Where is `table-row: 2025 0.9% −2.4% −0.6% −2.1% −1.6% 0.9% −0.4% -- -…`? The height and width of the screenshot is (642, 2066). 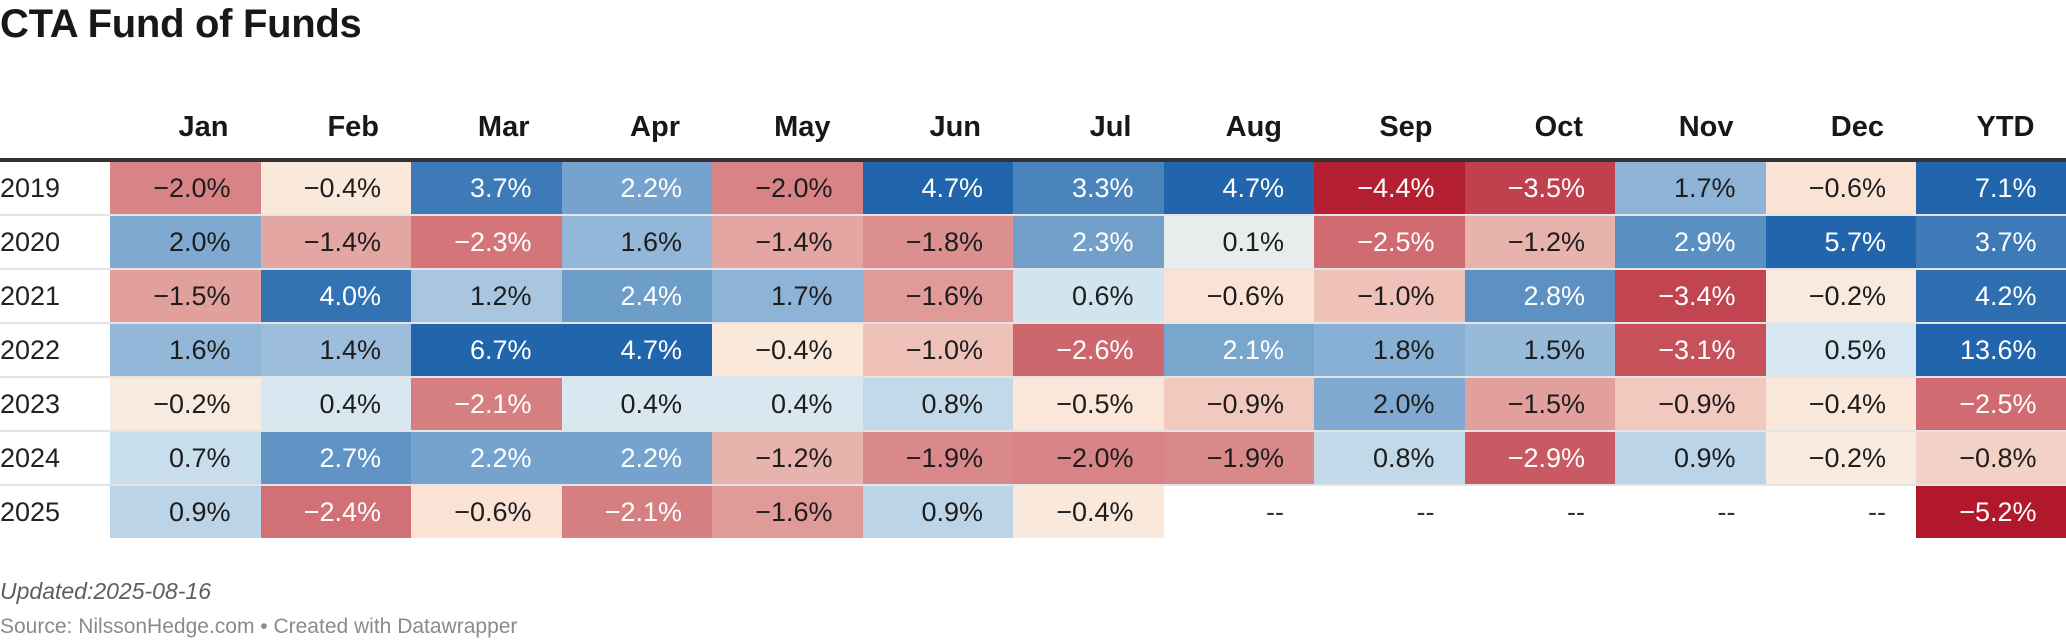 table-row: 2025 0.9% −2.4% −0.6% −2.1% −1.6% 0.9% −0.4% -- -… is located at coordinates (1033, 511).